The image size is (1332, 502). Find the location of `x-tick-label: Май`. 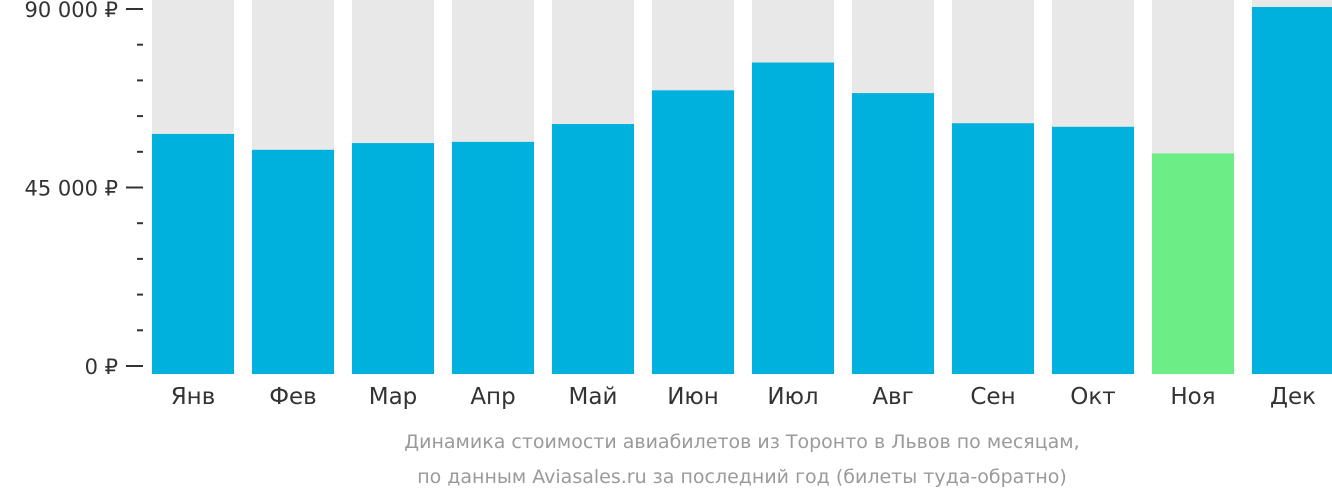

x-tick-label: Май is located at coordinates (593, 397).